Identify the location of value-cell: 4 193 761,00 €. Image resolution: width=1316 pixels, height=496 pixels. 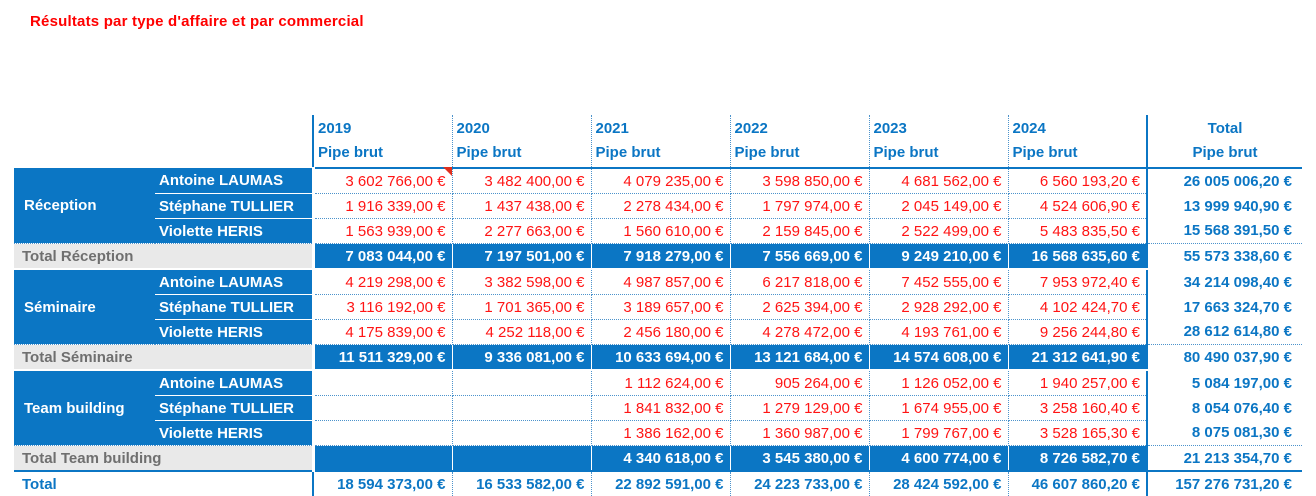
(939, 332).